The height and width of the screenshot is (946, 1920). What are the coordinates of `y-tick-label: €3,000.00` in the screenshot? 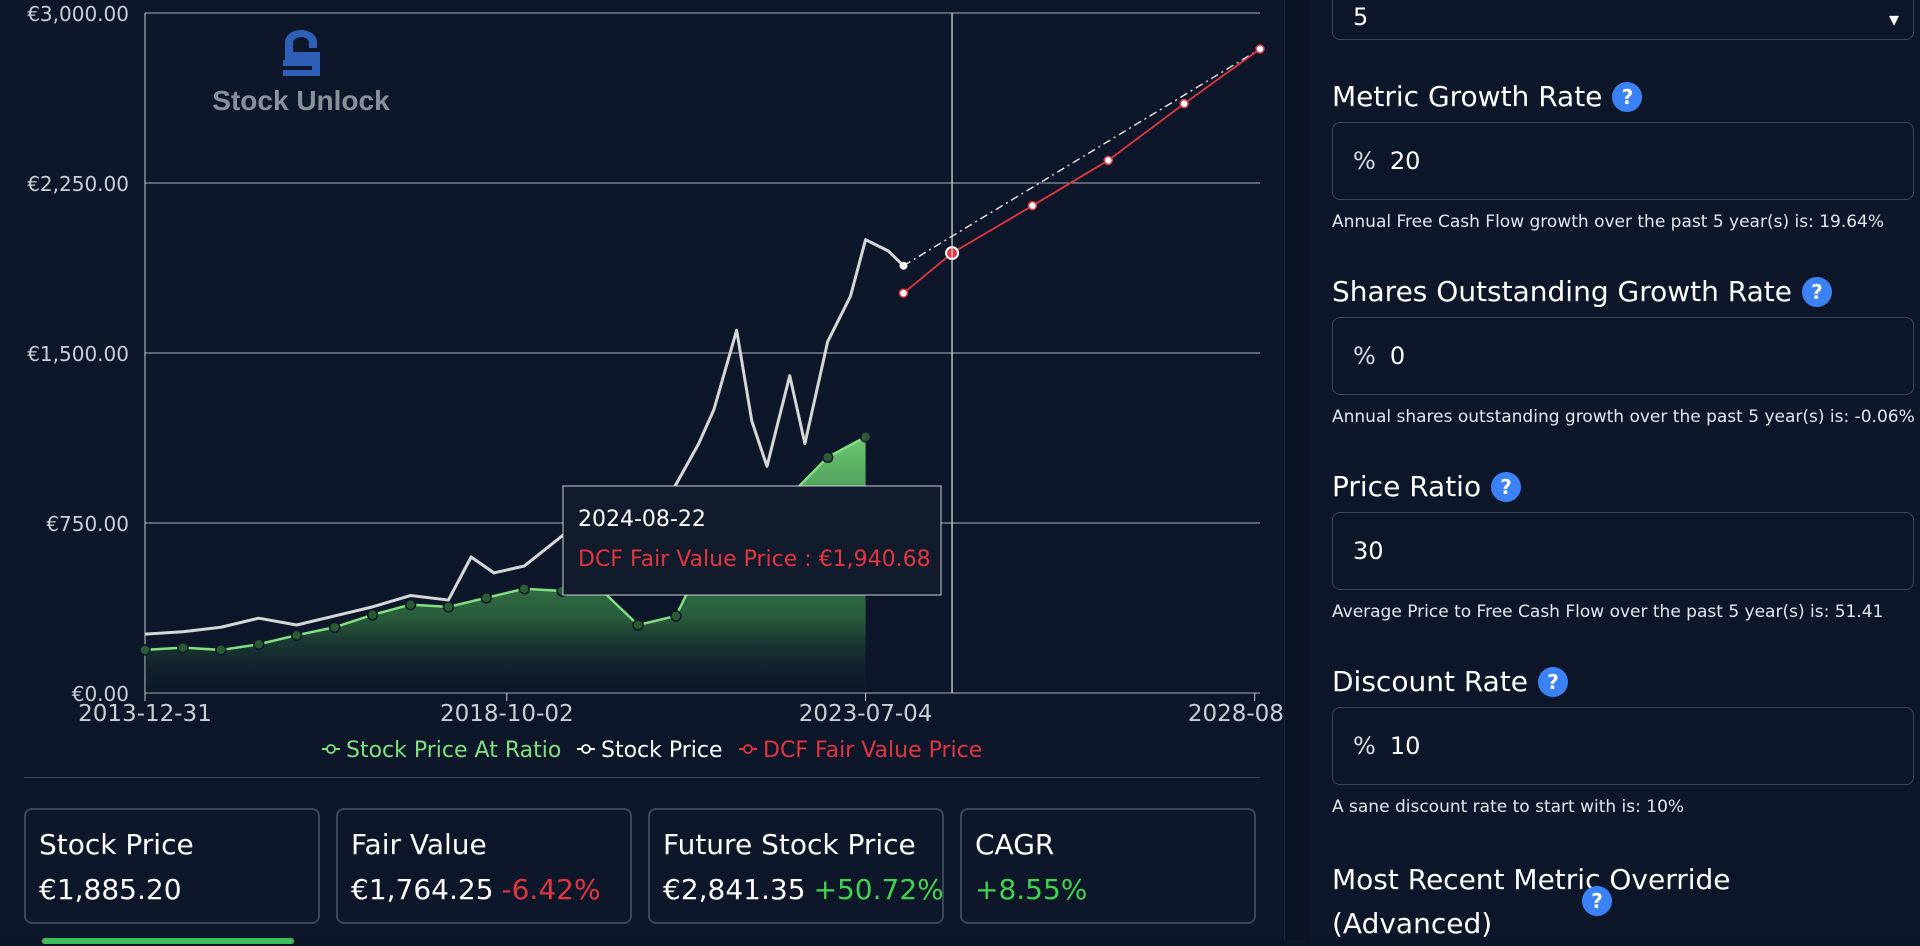 It's located at (78, 14).